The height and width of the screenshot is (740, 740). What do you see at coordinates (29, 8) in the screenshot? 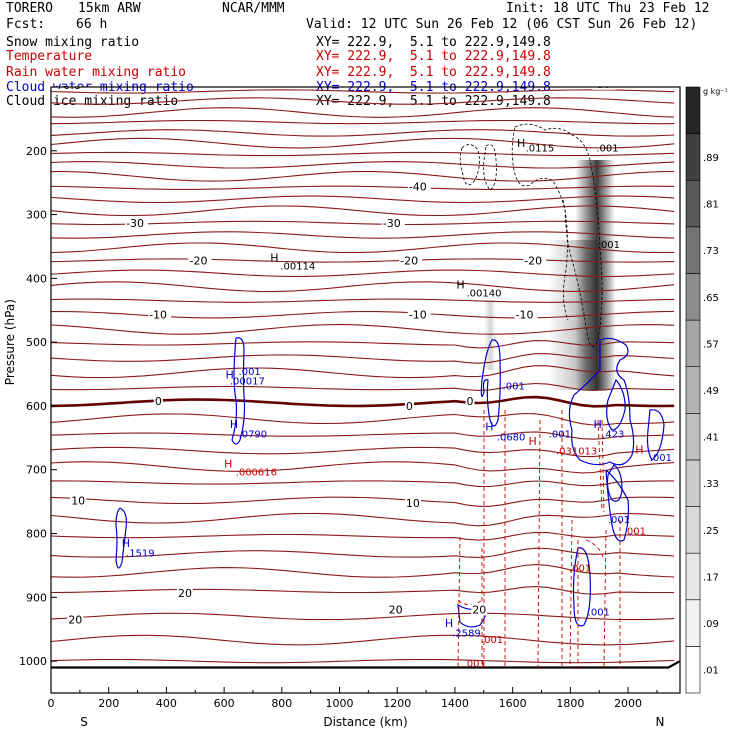
I see `model-name: TORERO` at bounding box center [29, 8].